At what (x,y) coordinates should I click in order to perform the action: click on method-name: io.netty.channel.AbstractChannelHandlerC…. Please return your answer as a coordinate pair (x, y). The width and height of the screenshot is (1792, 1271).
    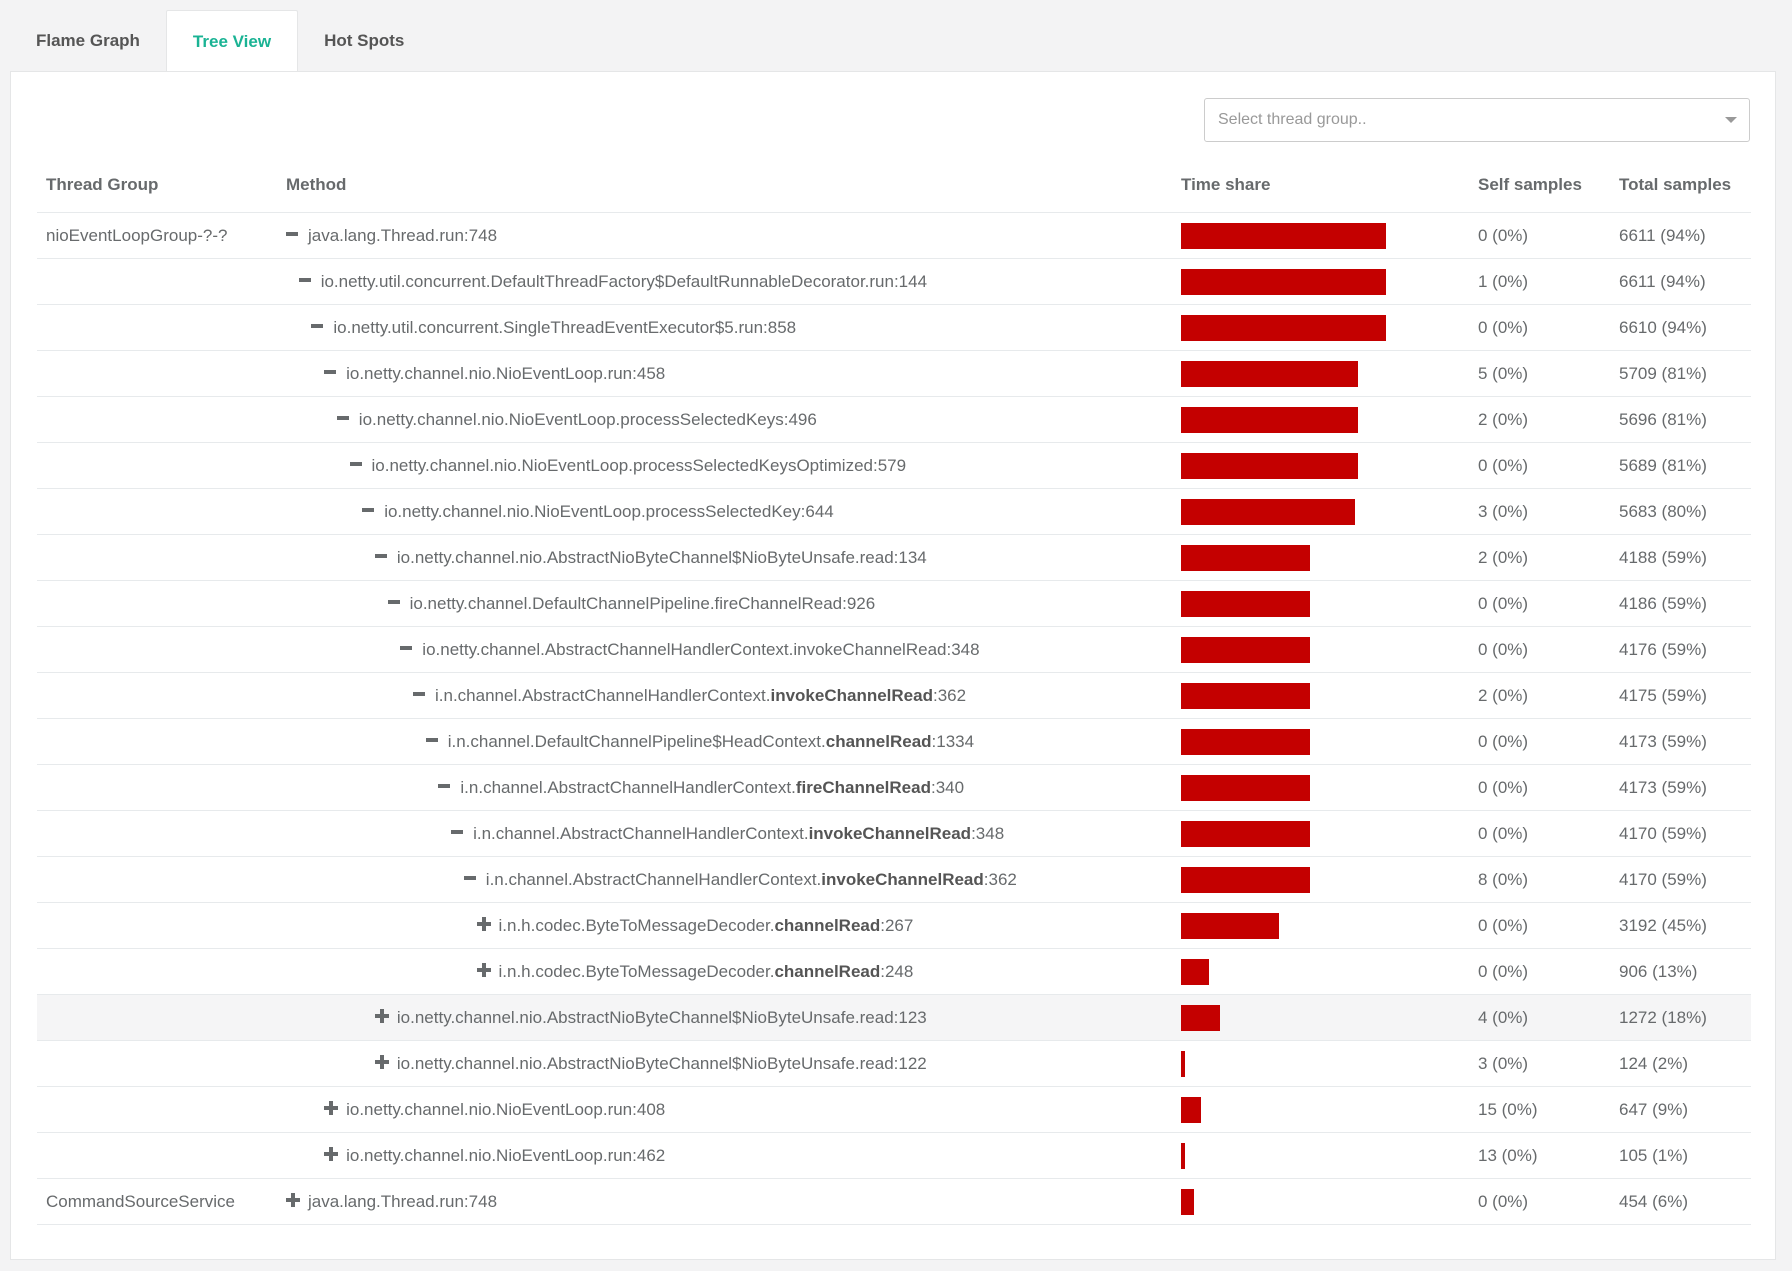
    Looking at the image, I should click on (633, 649).